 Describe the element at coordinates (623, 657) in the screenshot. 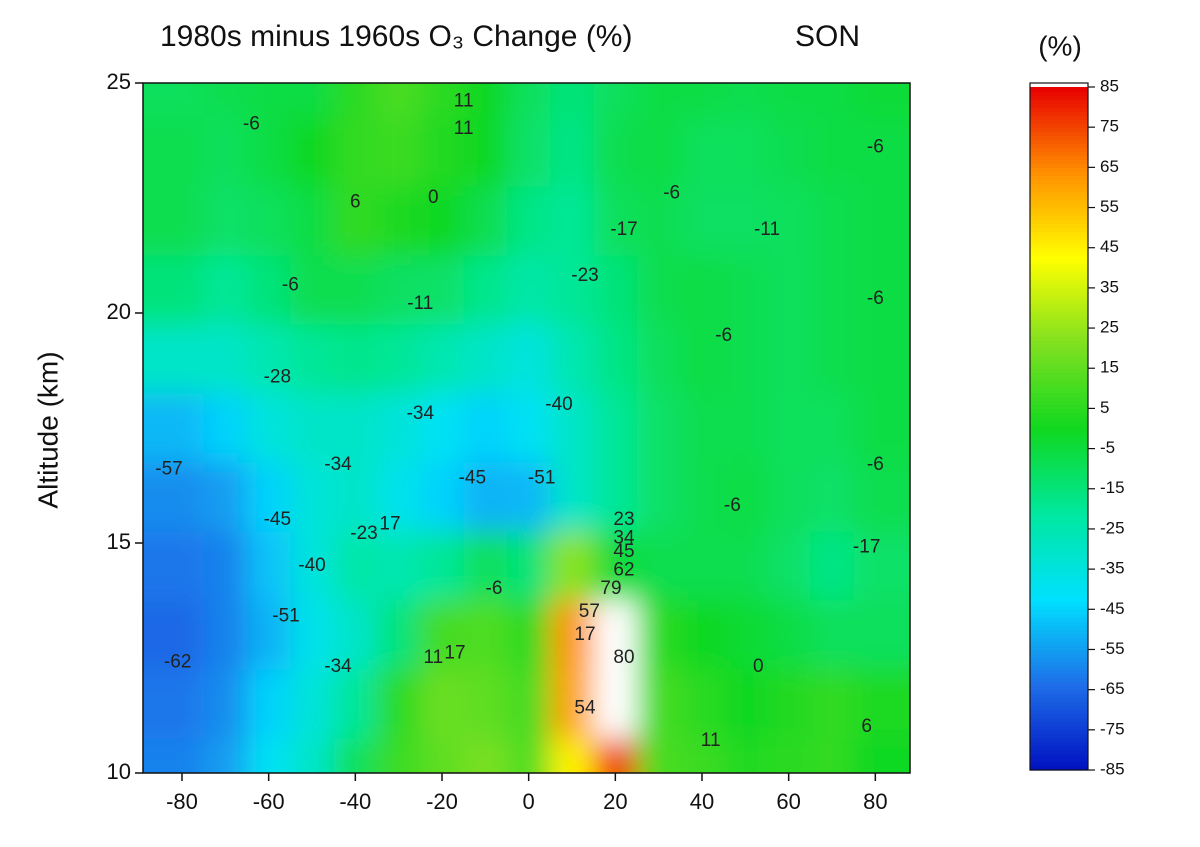

I see `contour-label: 80` at that location.